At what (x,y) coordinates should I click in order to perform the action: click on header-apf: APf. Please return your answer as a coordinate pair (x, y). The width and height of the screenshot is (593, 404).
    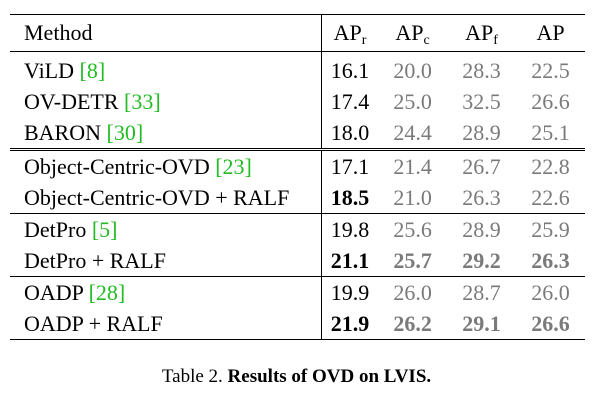
    Looking at the image, I should click on (481, 33).